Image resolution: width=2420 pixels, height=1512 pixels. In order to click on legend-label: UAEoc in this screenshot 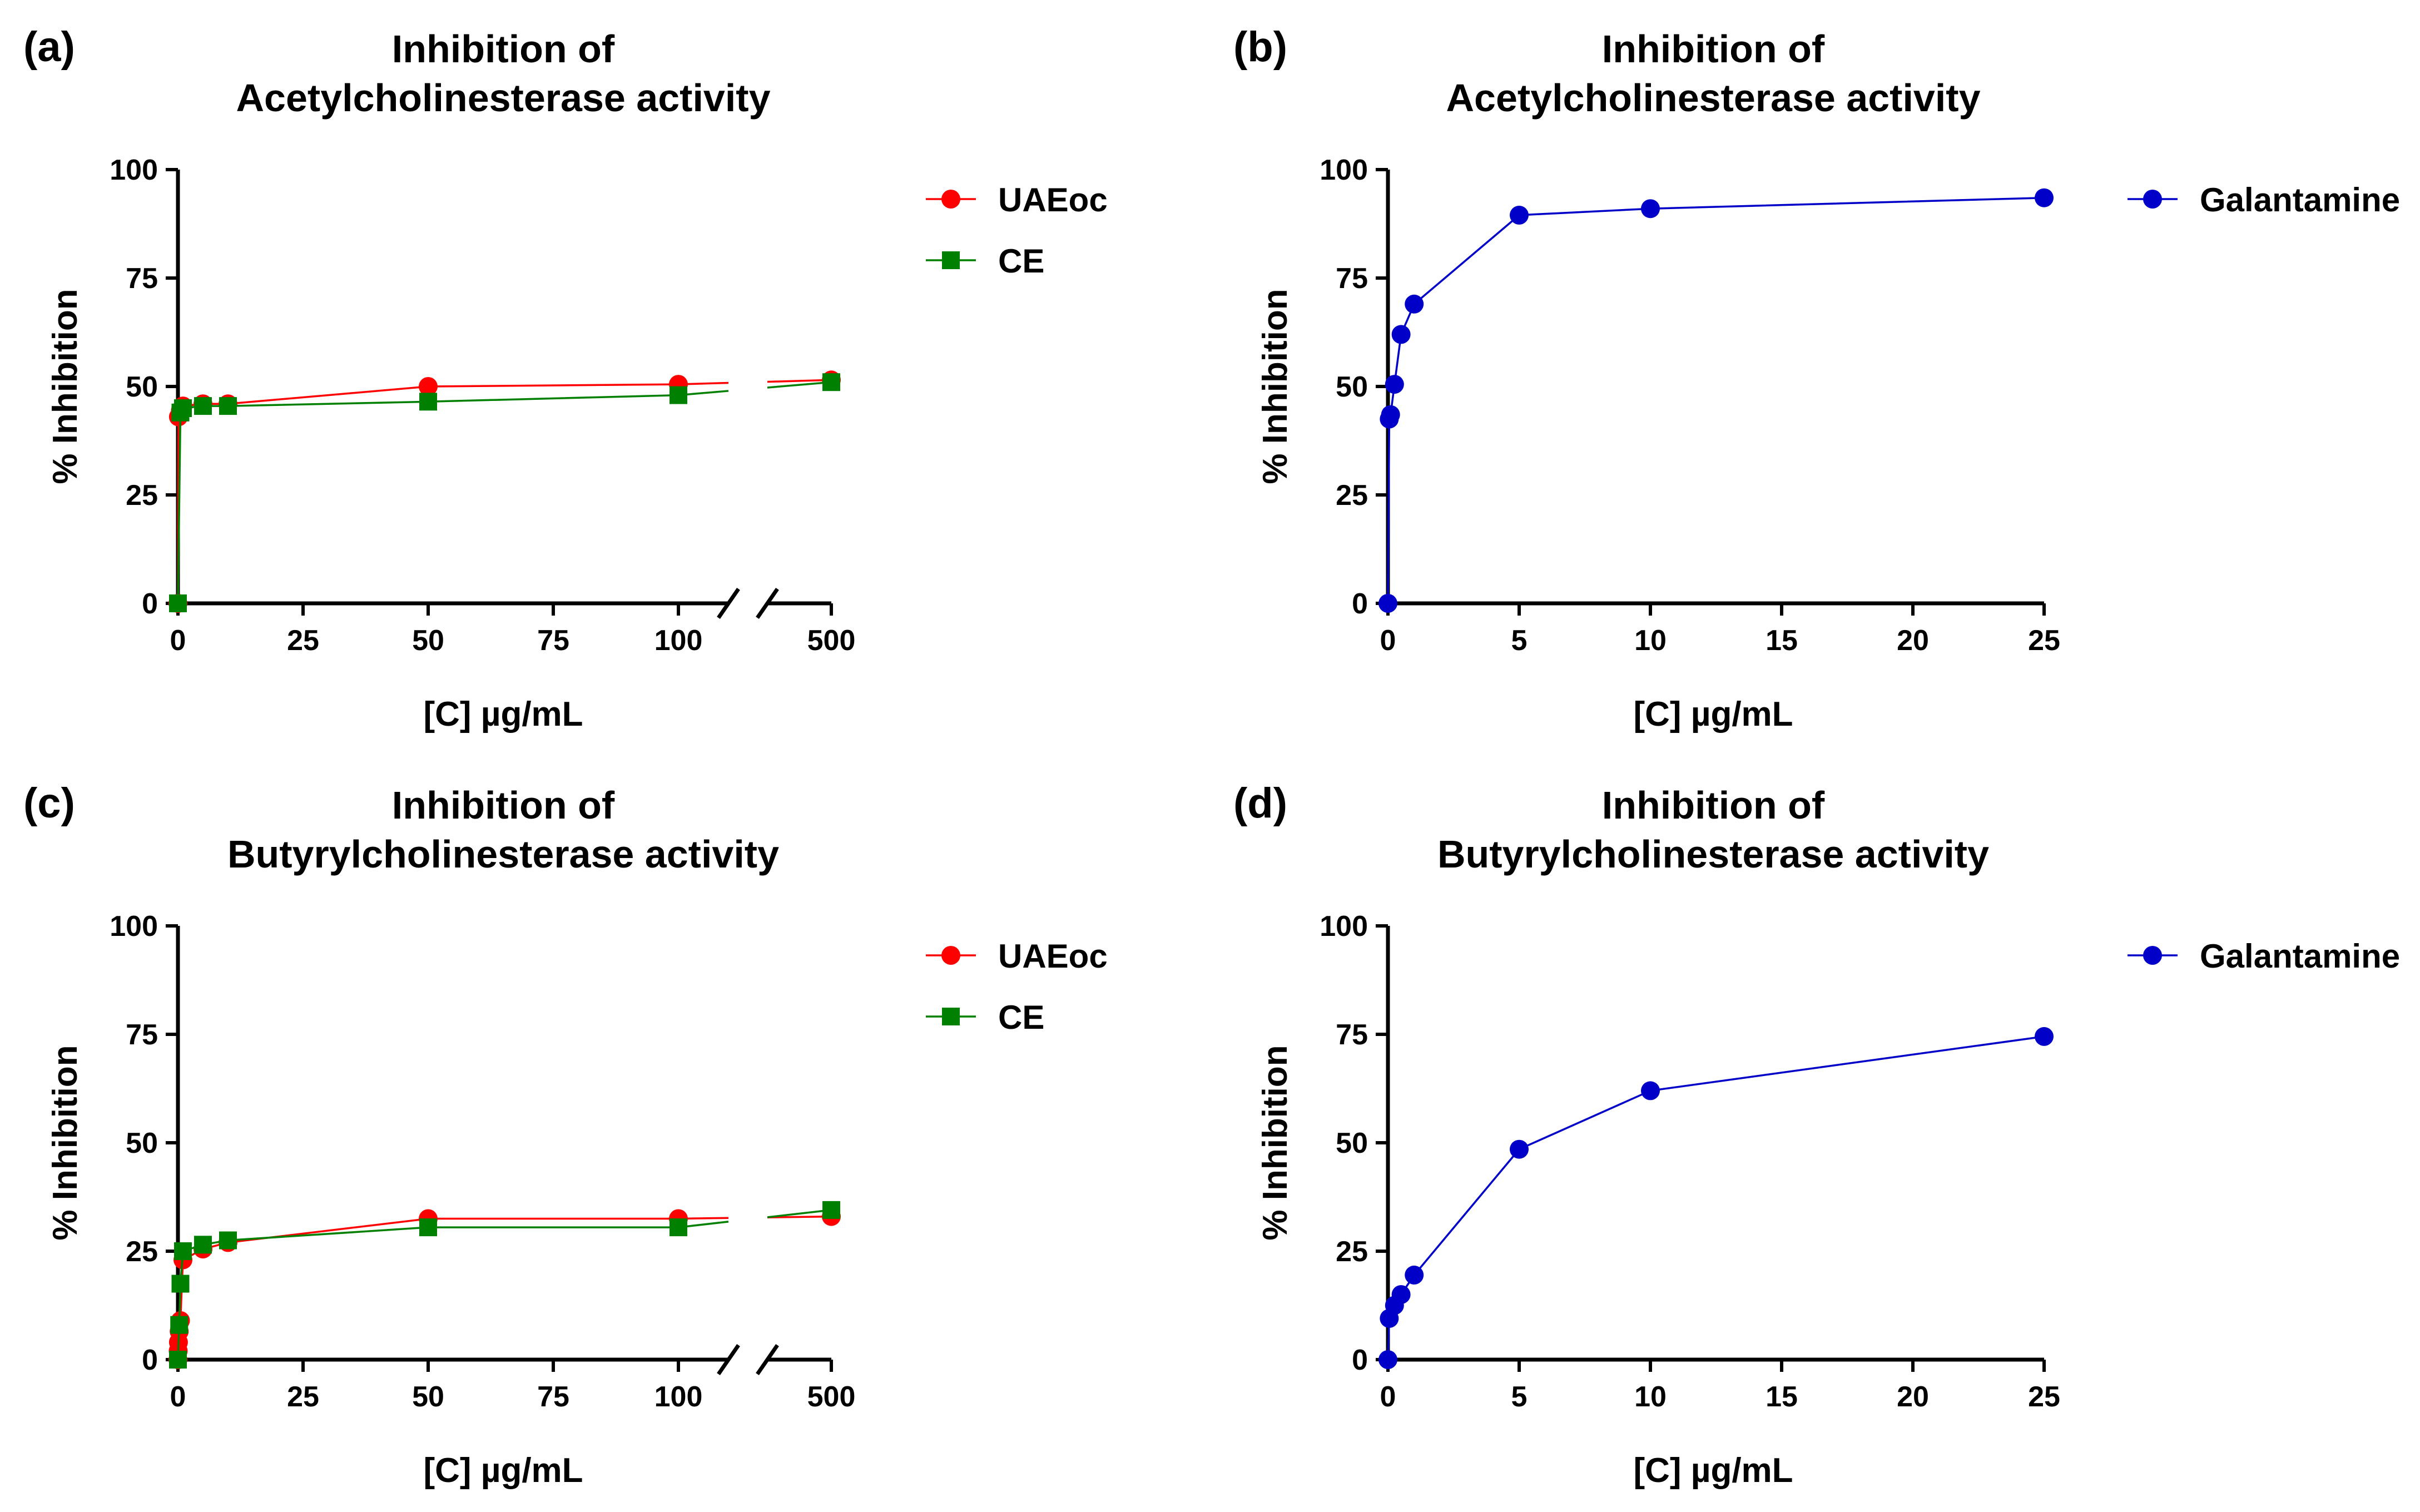, I will do `click(1053, 956)`.